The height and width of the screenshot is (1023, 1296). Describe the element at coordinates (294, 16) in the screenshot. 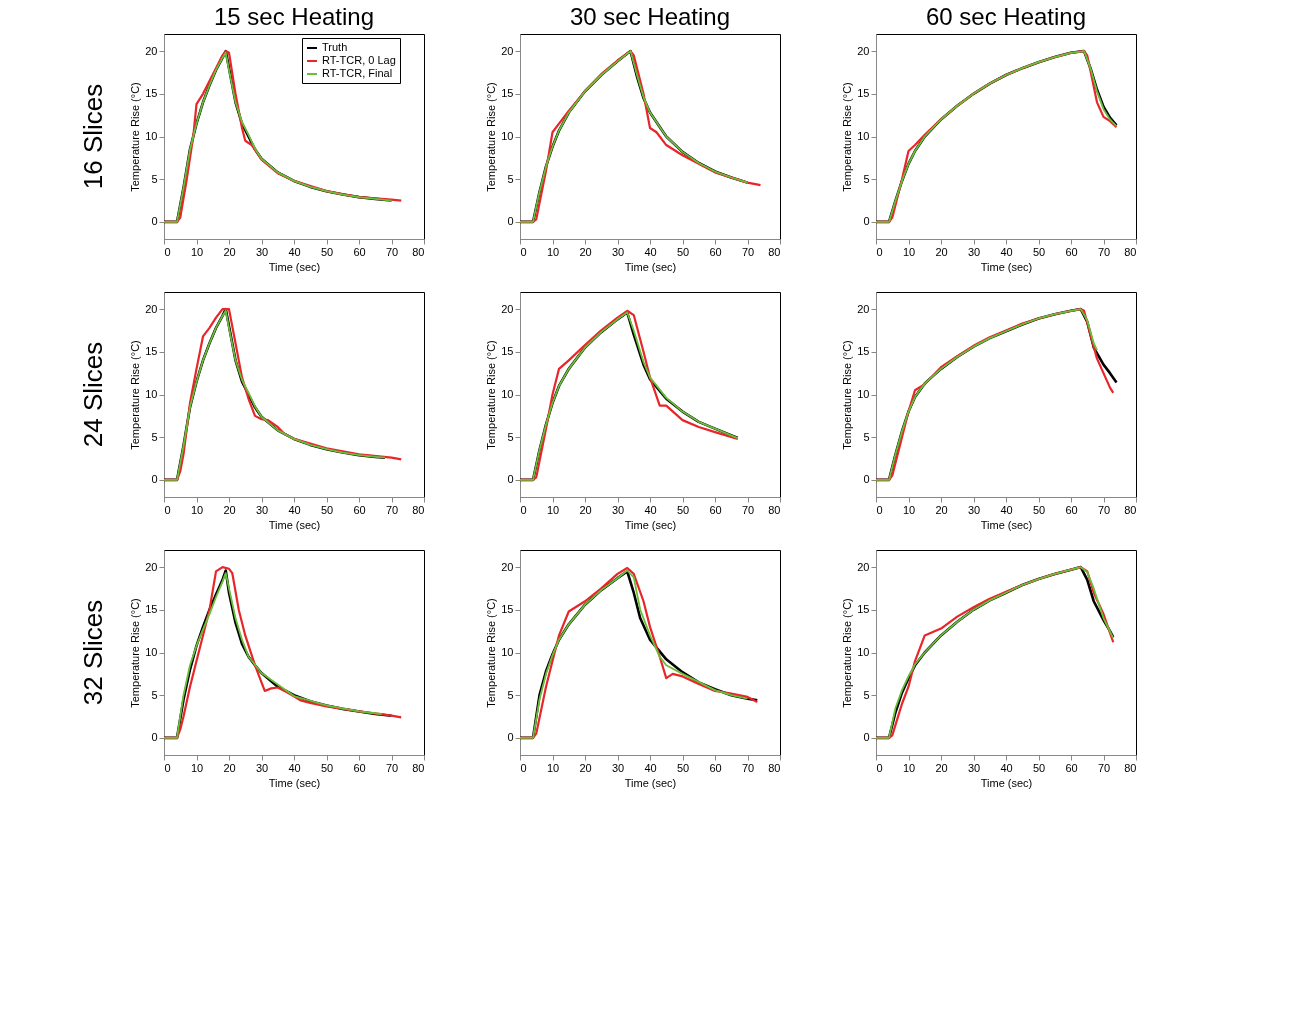

I see `chart-title: 15 sec Heating` at that location.